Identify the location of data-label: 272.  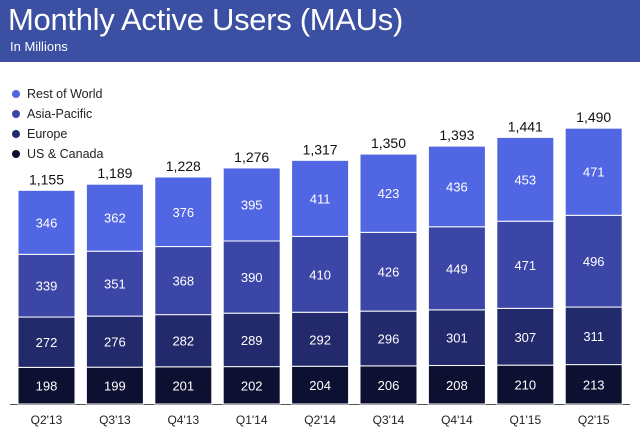
(47, 342).